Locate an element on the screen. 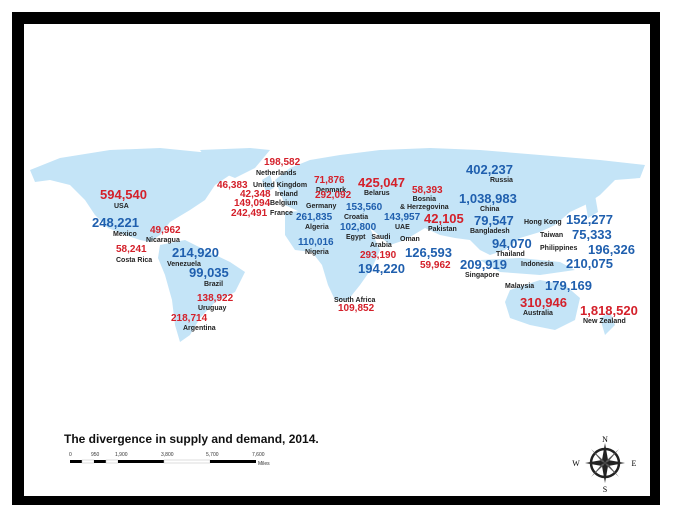 The width and height of the screenshot is (673, 516). value-label: 152,277 is located at coordinates (589, 219).